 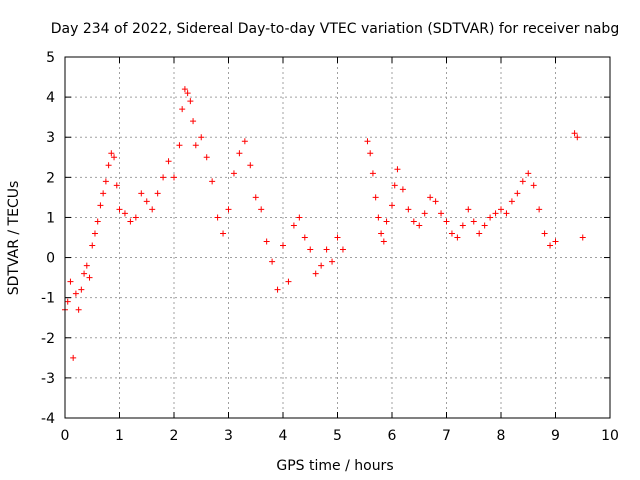 I want to click on y-tick-label: 4, so click(x=50, y=98).